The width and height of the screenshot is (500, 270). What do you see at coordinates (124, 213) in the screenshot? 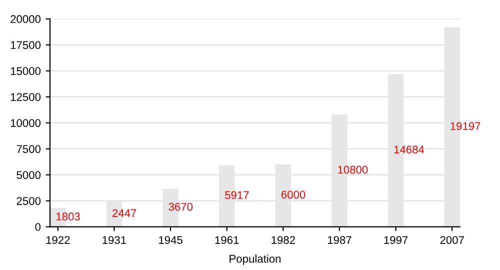
I see `data-label: 2447` at bounding box center [124, 213].